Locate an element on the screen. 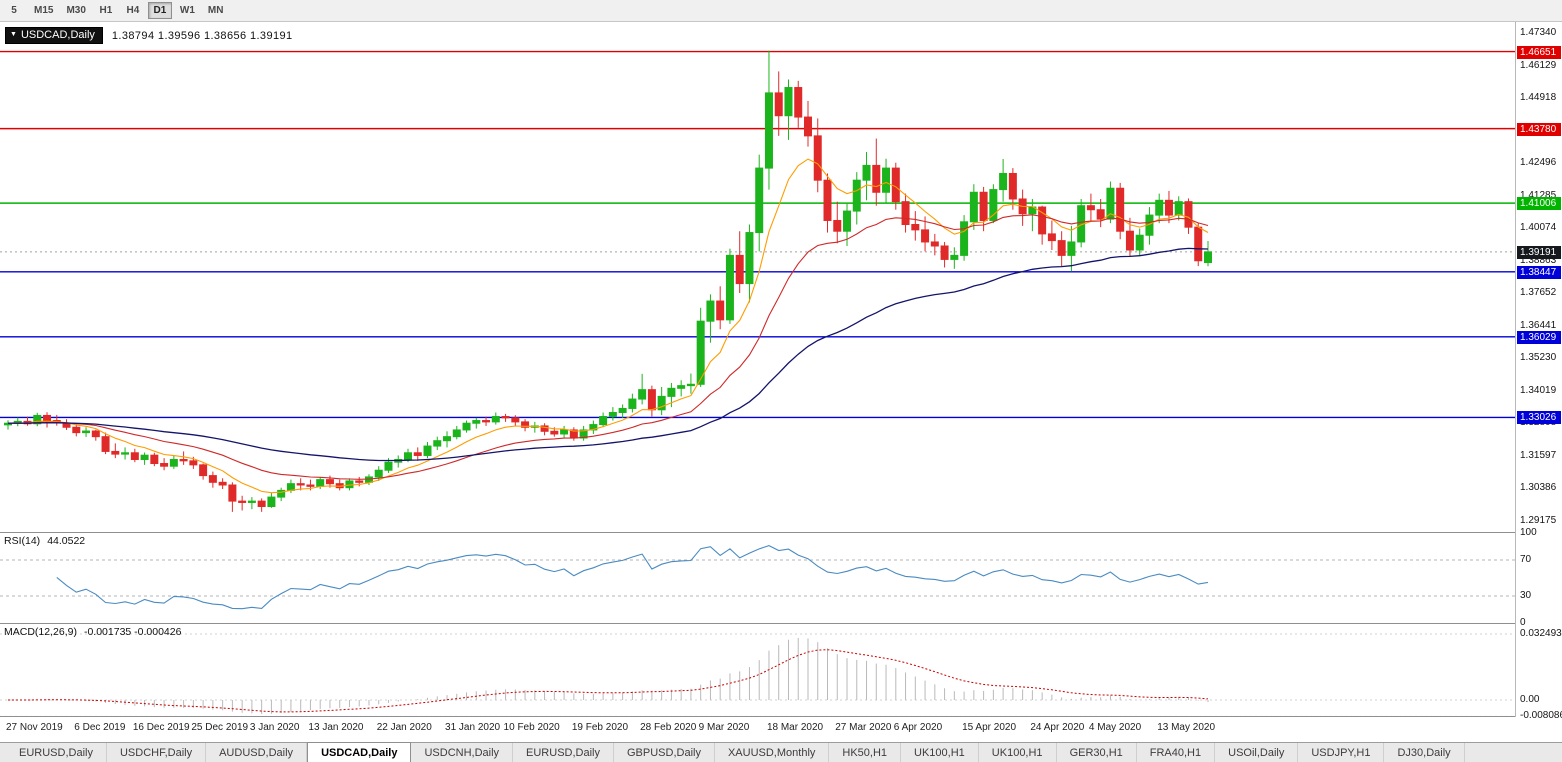 Image resolution: width=1562 pixels, height=762 pixels. price-level-badge: 1.33026 is located at coordinates (1539, 418).